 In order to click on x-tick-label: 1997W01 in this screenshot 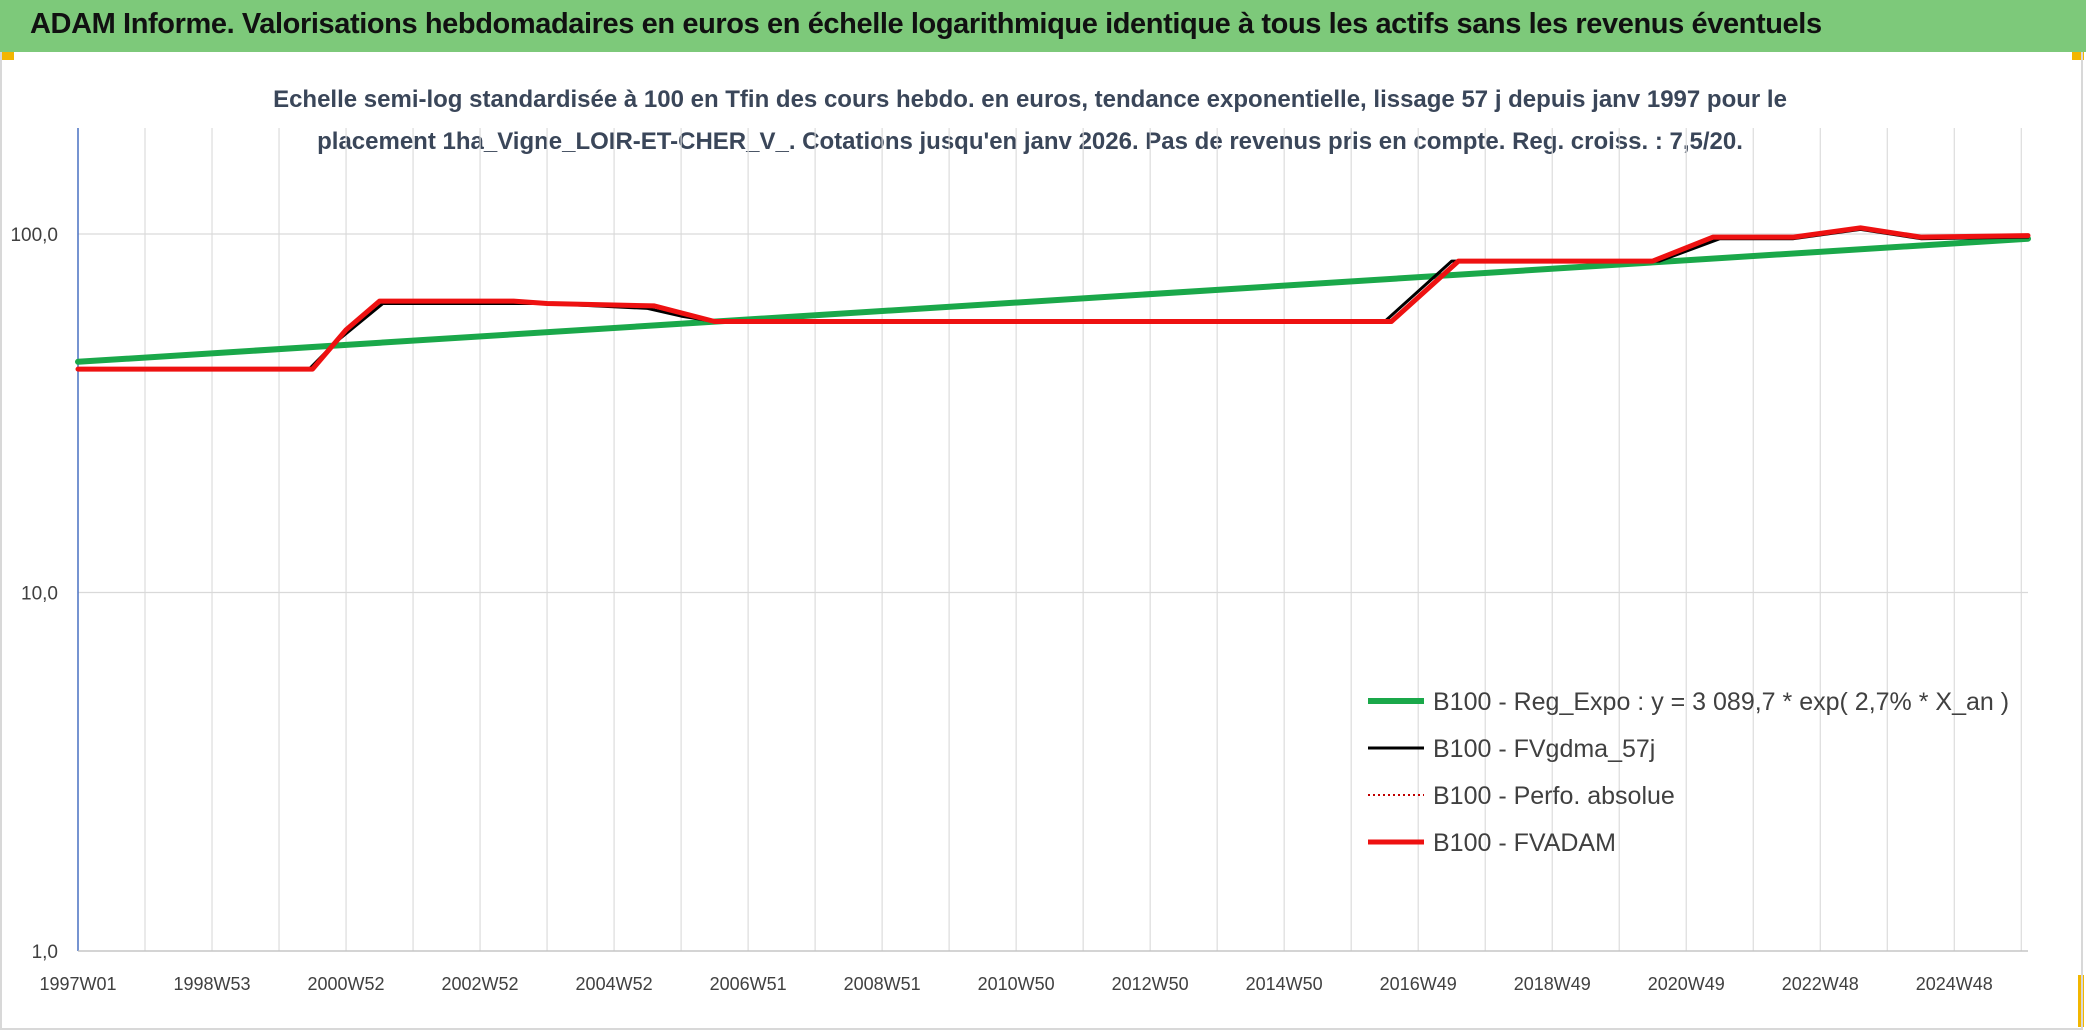, I will do `click(77, 984)`.